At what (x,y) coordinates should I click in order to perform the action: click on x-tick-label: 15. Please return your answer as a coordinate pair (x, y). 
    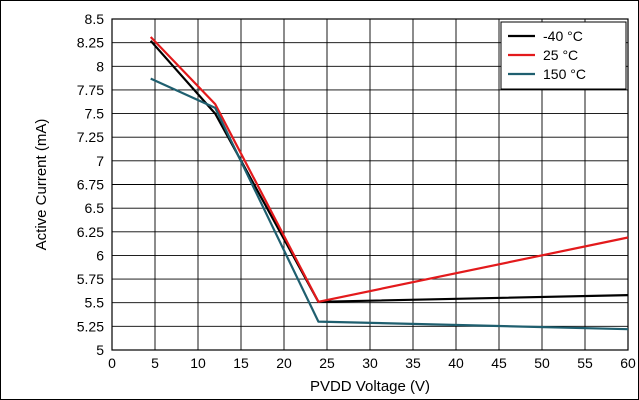
    Looking at the image, I should click on (241, 363).